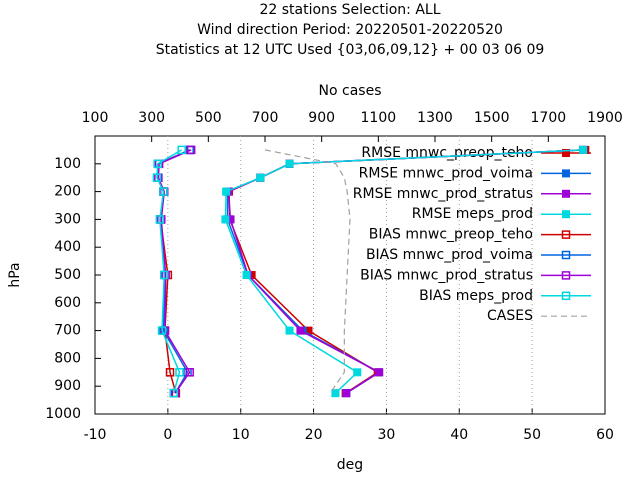 The image size is (640, 480). What do you see at coordinates (321, 118) in the screenshot?
I see `x2-tick-label: 900` at bounding box center [321, 118].